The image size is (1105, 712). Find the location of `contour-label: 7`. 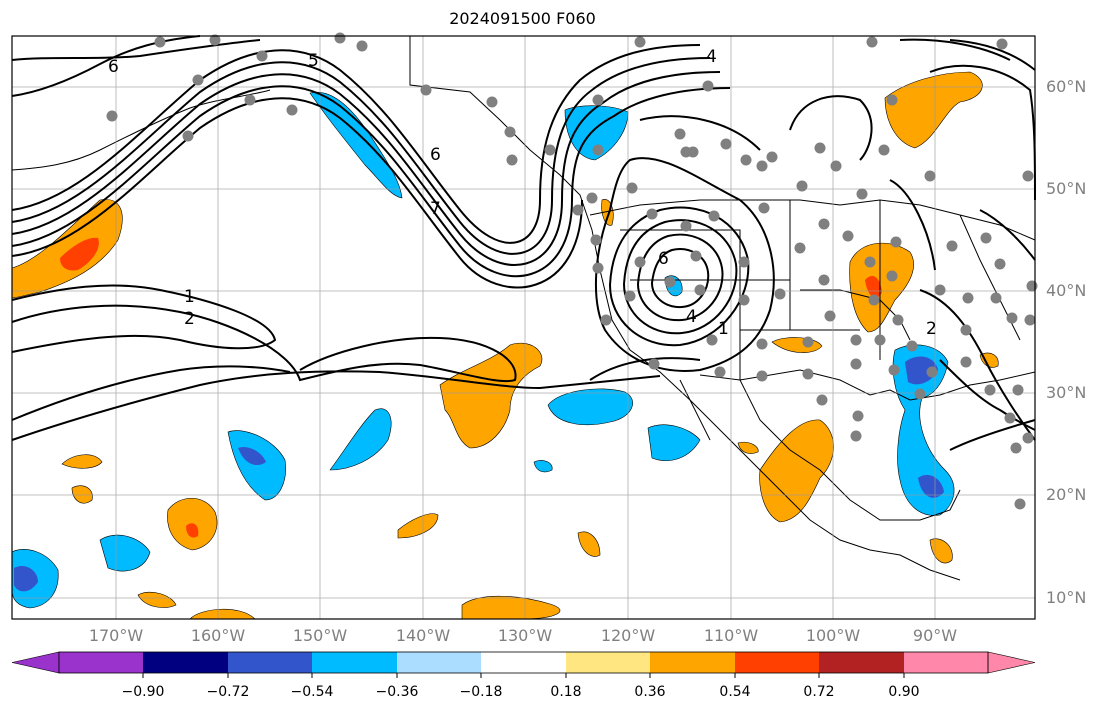

contour-label: 7 is located at coordinates (435, 209).